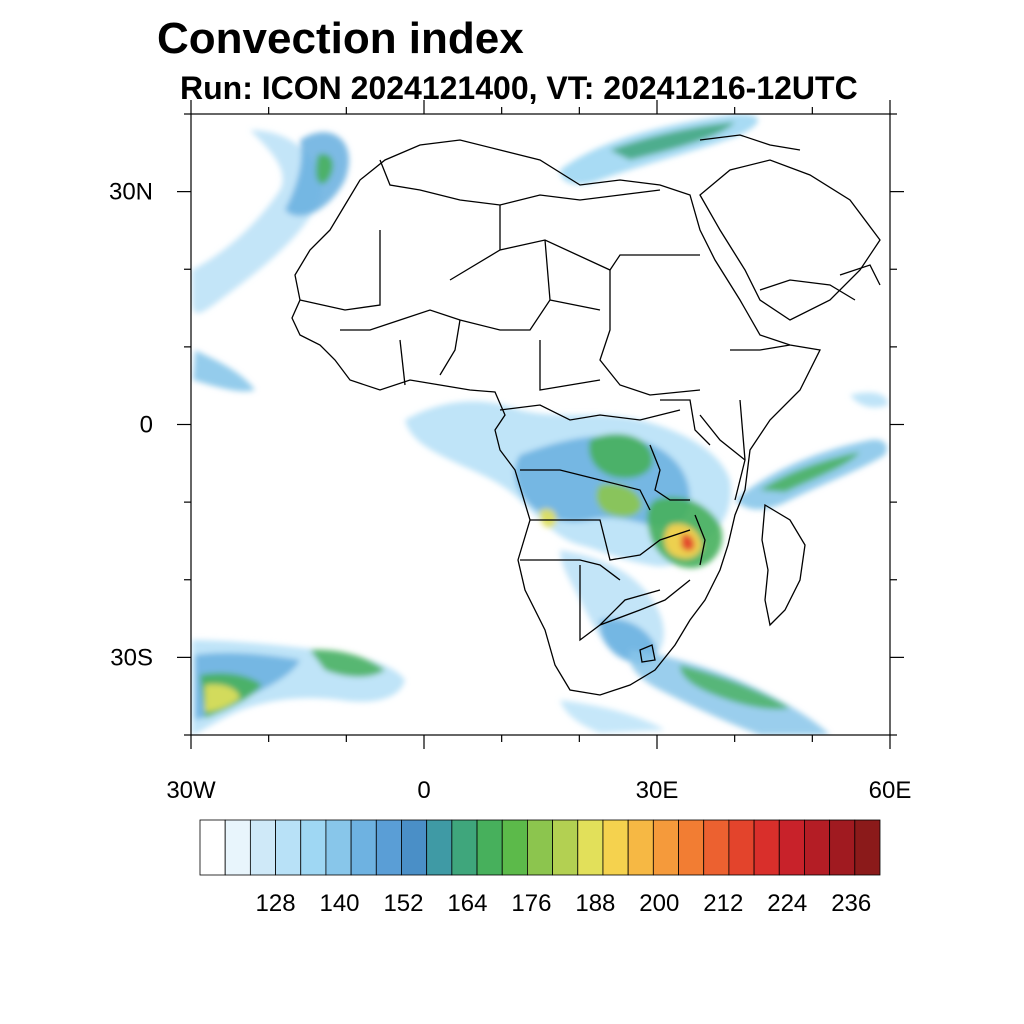 The height and width of the screenshot is (1024, 1024). Describe the element at coordinates (531, 903) in the screenshot. I see `colorbar-label: 176` at that location.